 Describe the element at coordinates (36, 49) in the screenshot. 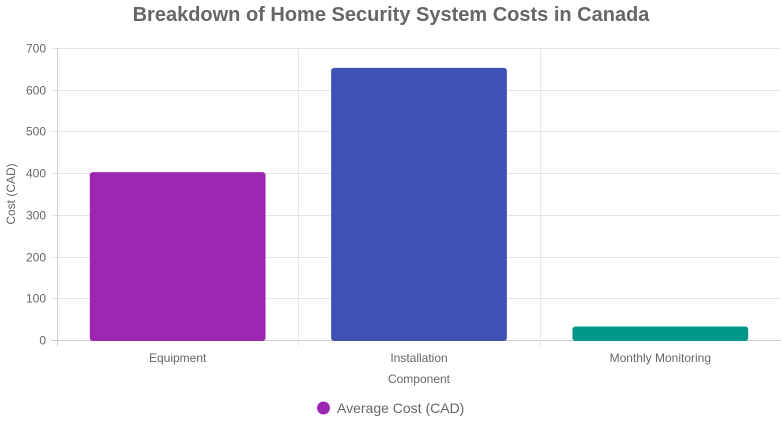

I see `y-tick-label: 700` at that location.